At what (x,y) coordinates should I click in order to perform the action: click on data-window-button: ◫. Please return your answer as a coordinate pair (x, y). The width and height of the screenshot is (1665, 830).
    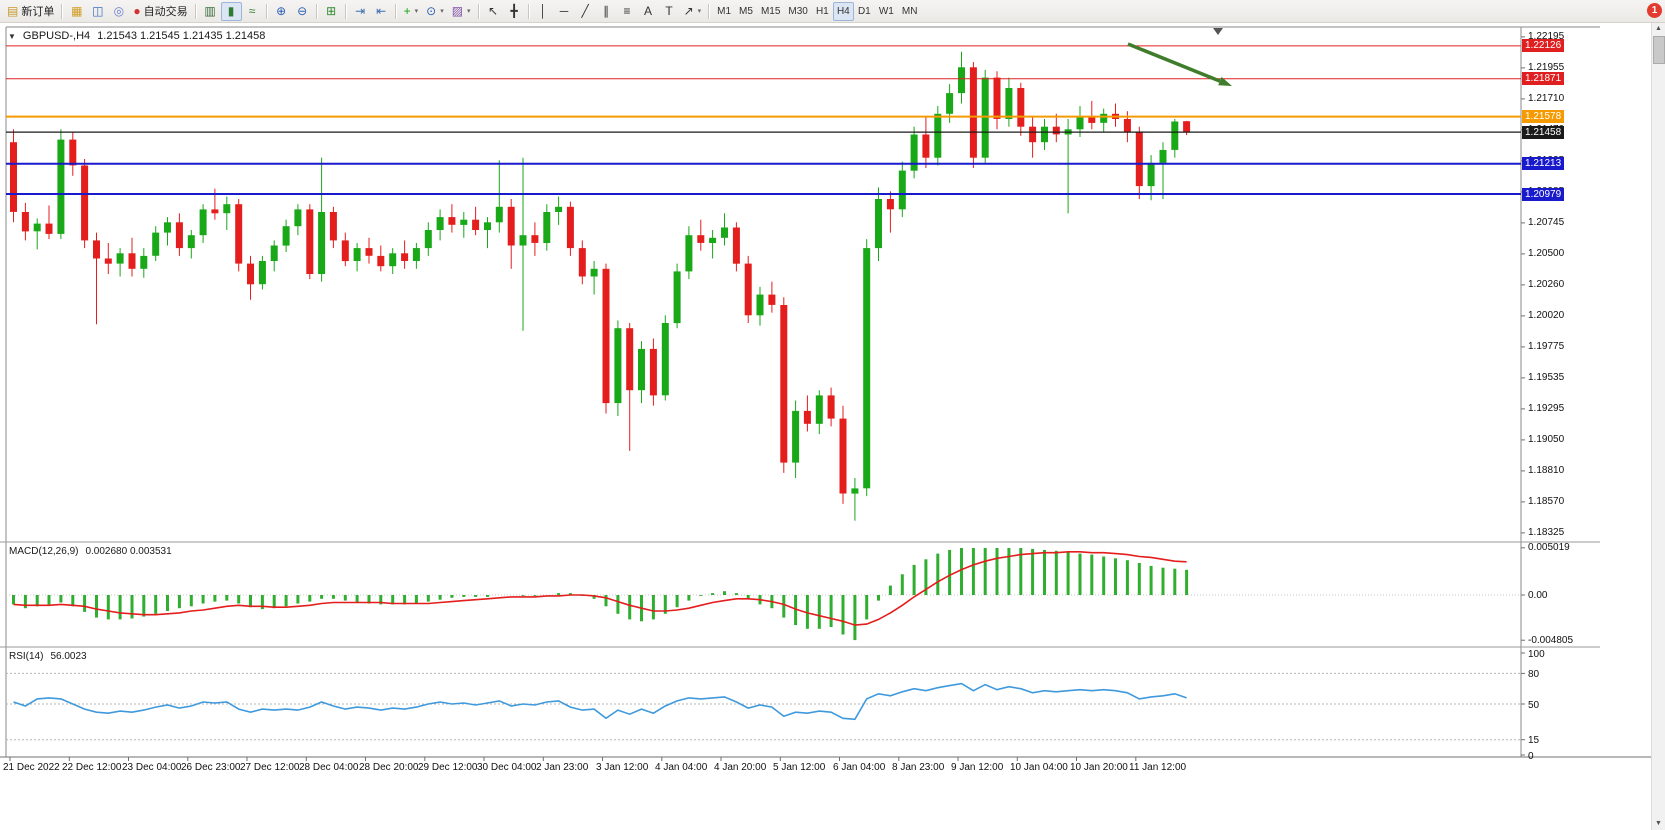
    Looking at the image, I should click on (97, 11).